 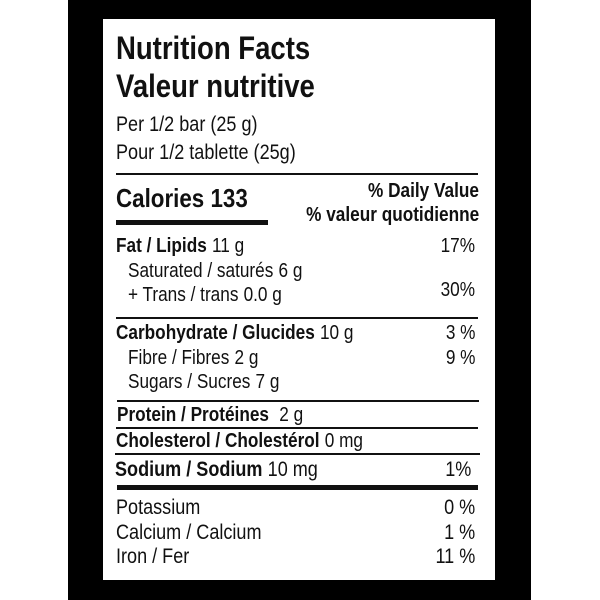 I want to click on cholesterol-amount: 0 mg, so click(x=343, y=441).